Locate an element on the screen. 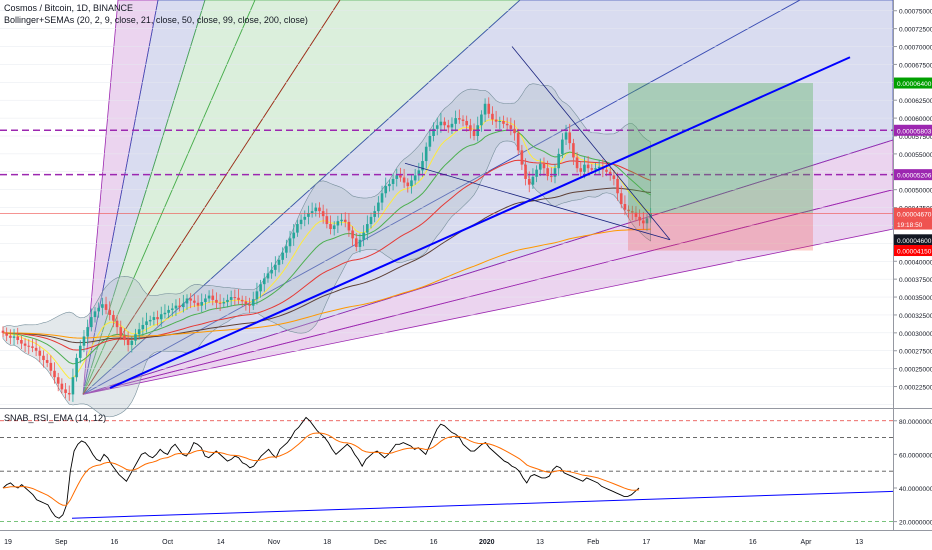 This screenshot has width=932, height=550. price-tick-label: 0.00055000 is located at coordinates (915, 155).